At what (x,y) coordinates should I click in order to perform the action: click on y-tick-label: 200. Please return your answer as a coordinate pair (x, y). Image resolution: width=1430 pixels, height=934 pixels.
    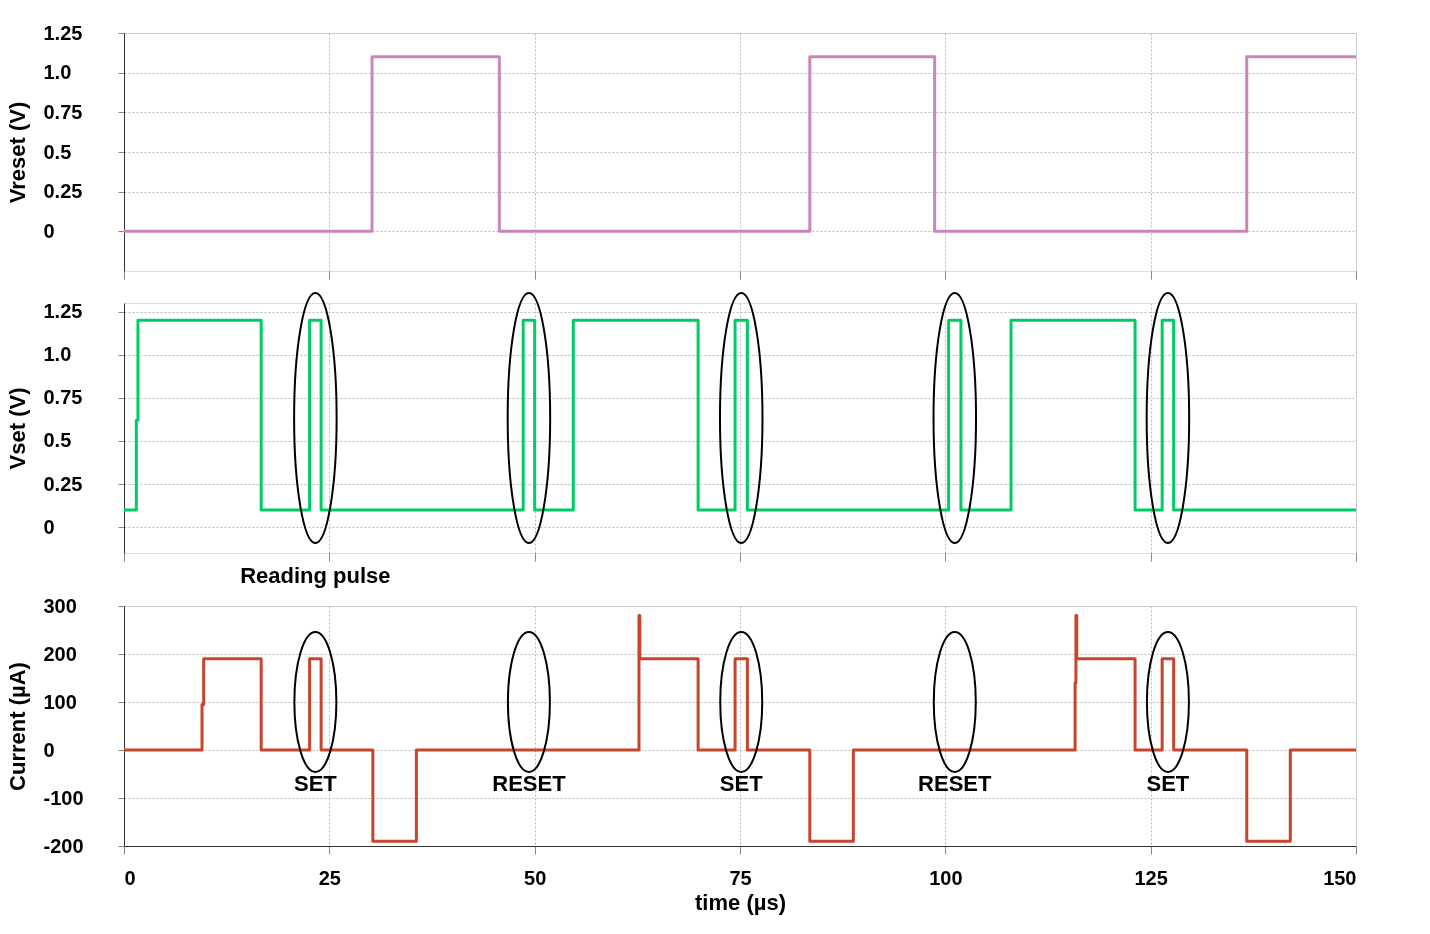
    Looking at the image, I should click on (60, 653).